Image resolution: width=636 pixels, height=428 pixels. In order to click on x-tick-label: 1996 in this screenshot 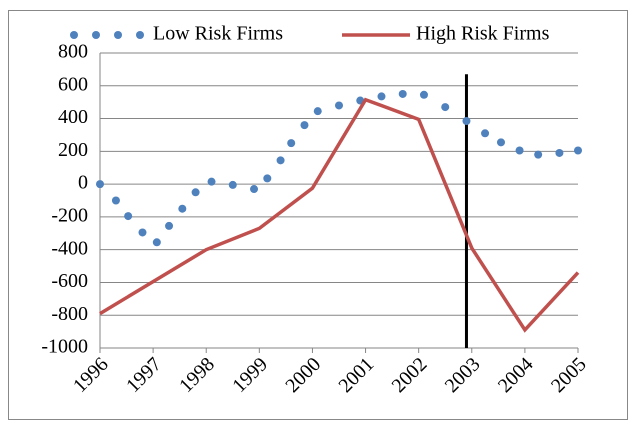, I will do `click(91, 375)`.